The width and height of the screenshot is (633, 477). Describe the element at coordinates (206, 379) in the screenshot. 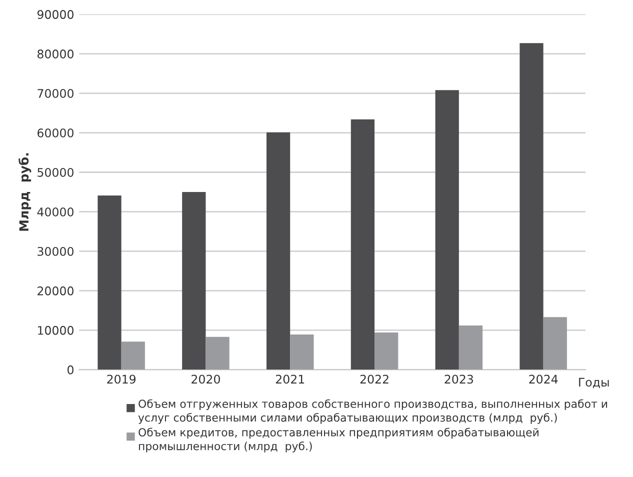

I see `x-tick-label: 2020` at that location.